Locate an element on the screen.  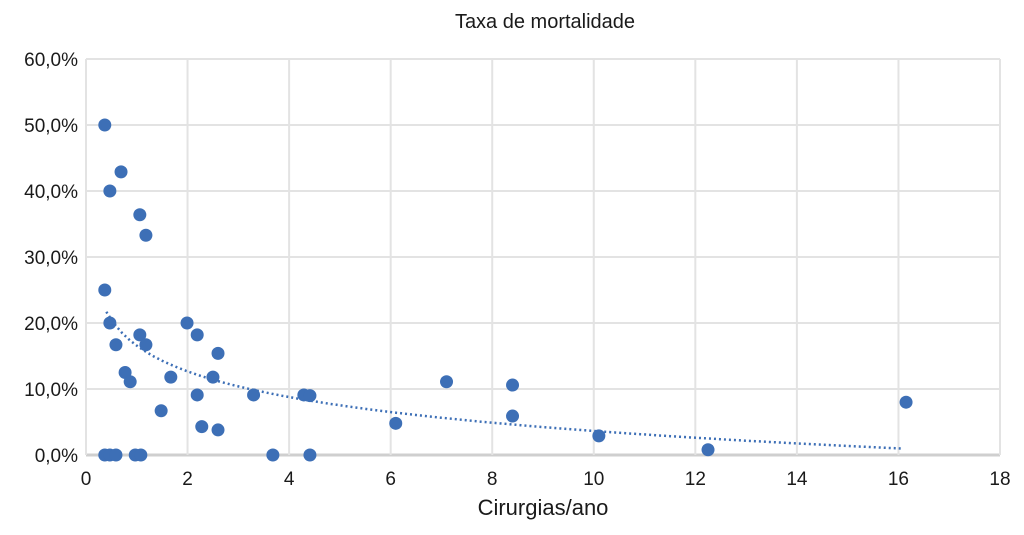
x-tick-label: 12 is located at coordinates (695, 479).